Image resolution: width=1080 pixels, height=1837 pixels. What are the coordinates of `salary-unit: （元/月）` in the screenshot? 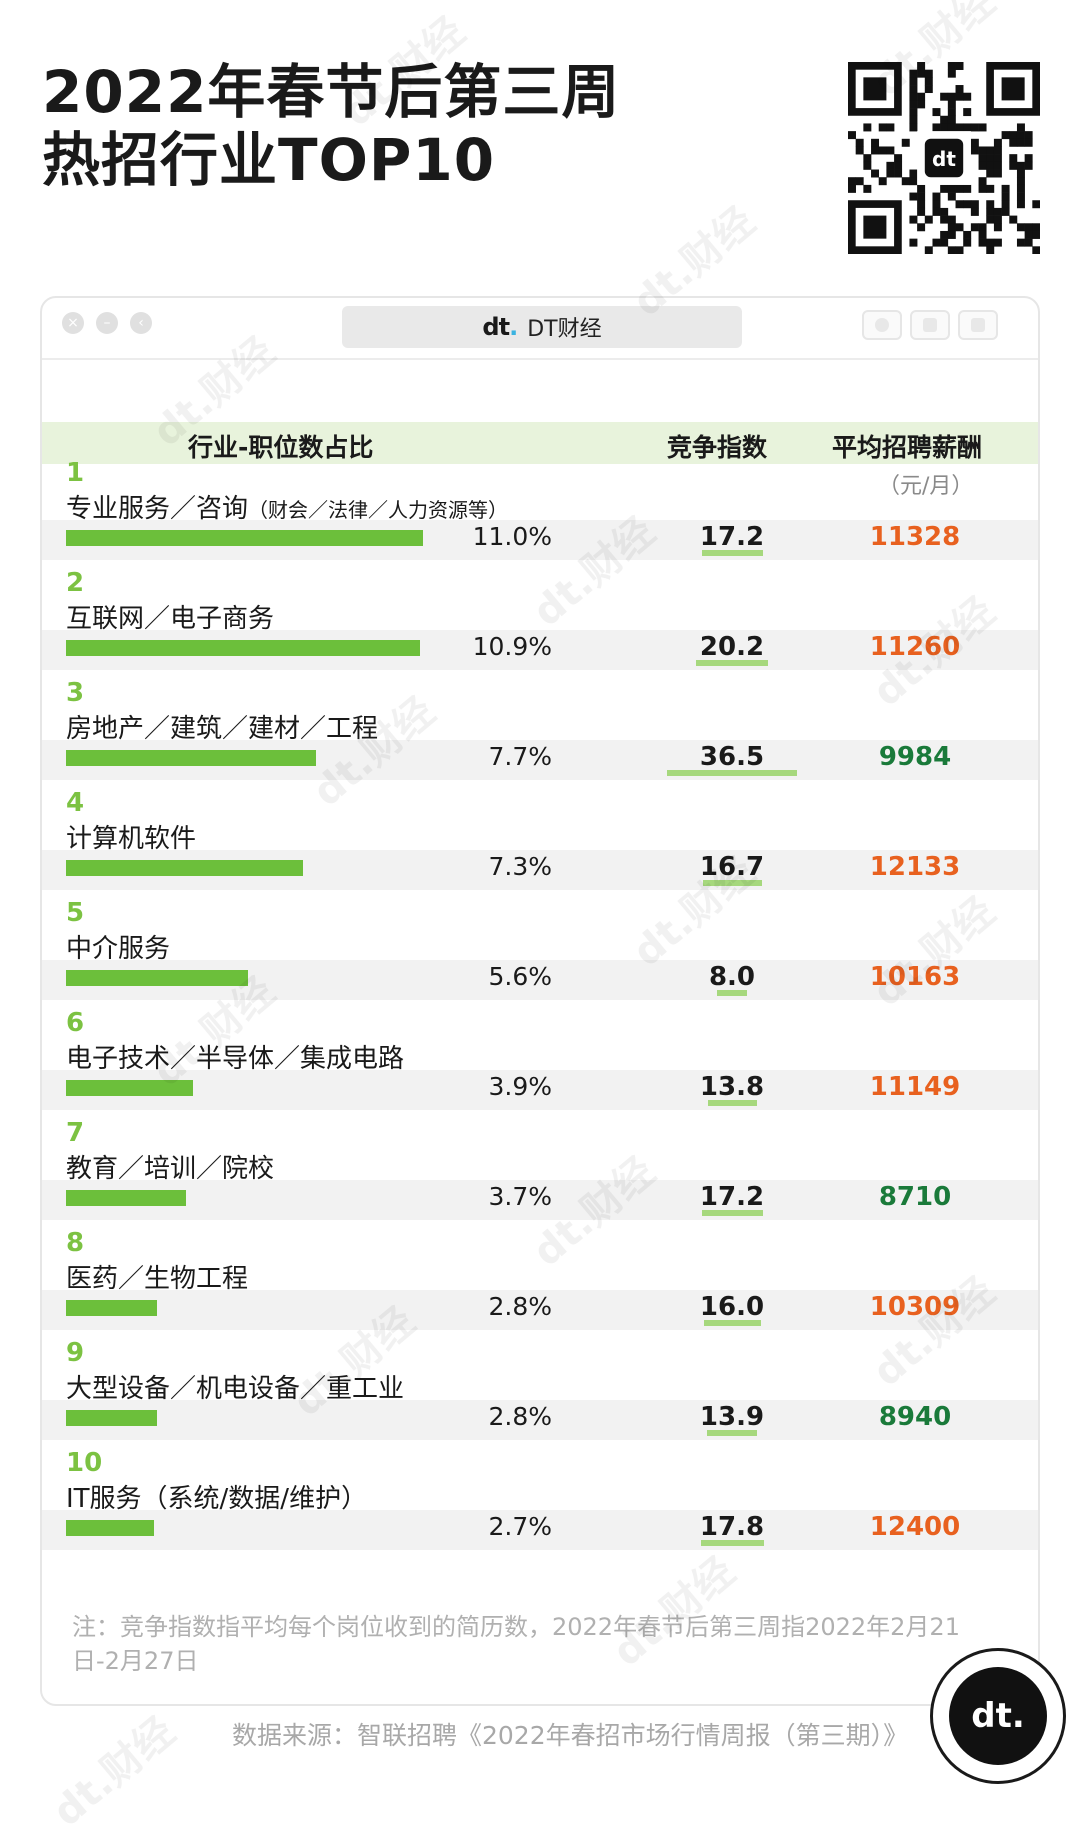 It's located at (926, 486).